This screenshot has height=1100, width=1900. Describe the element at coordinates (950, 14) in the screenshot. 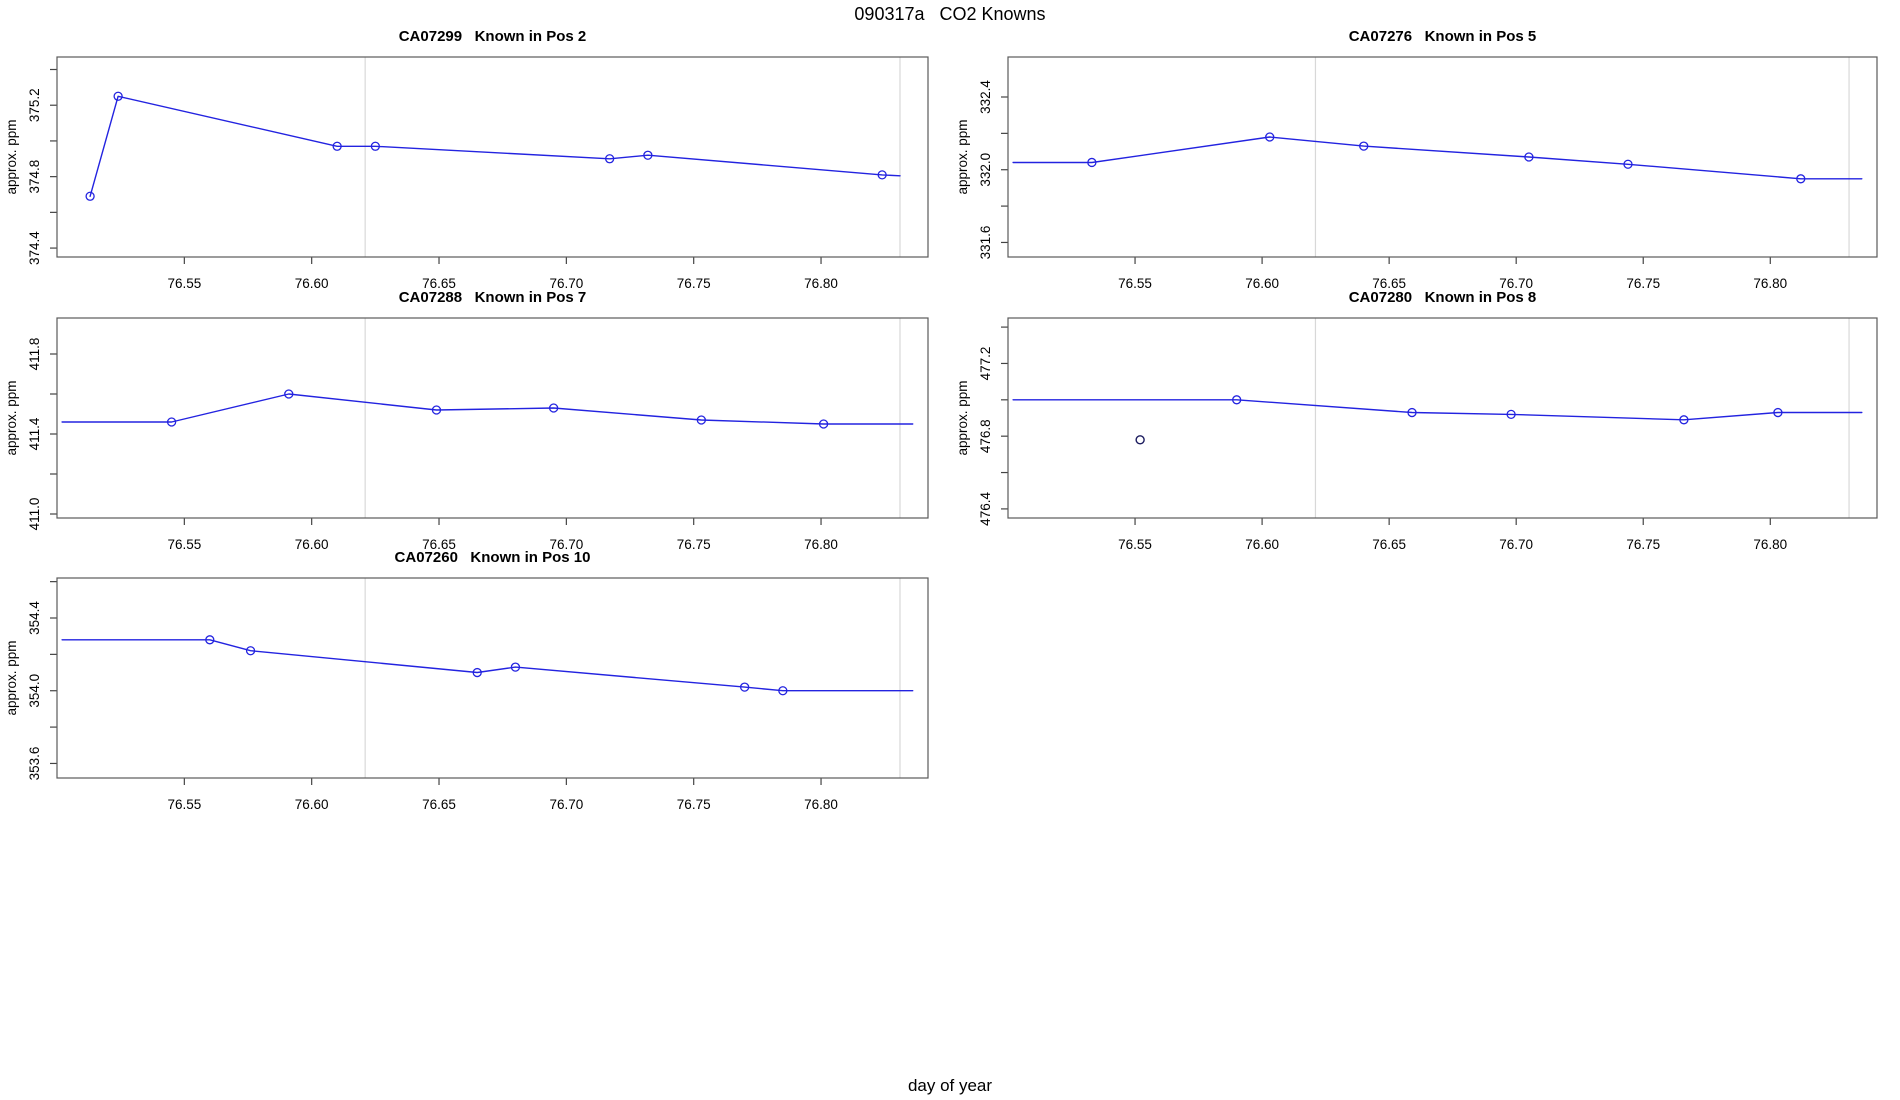

I see `figure-title: 090317a CO2 Knowns` at that location.